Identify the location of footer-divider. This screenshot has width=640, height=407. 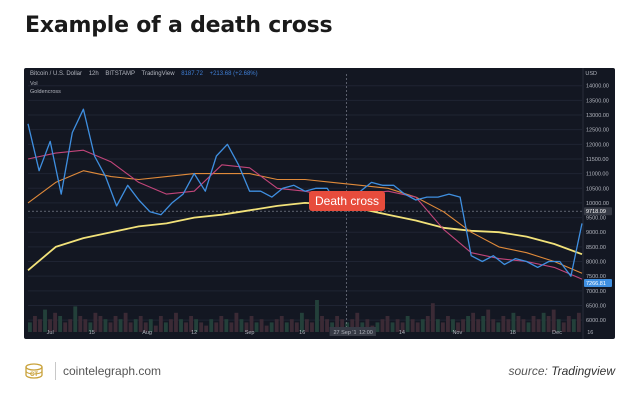
(55, 371).